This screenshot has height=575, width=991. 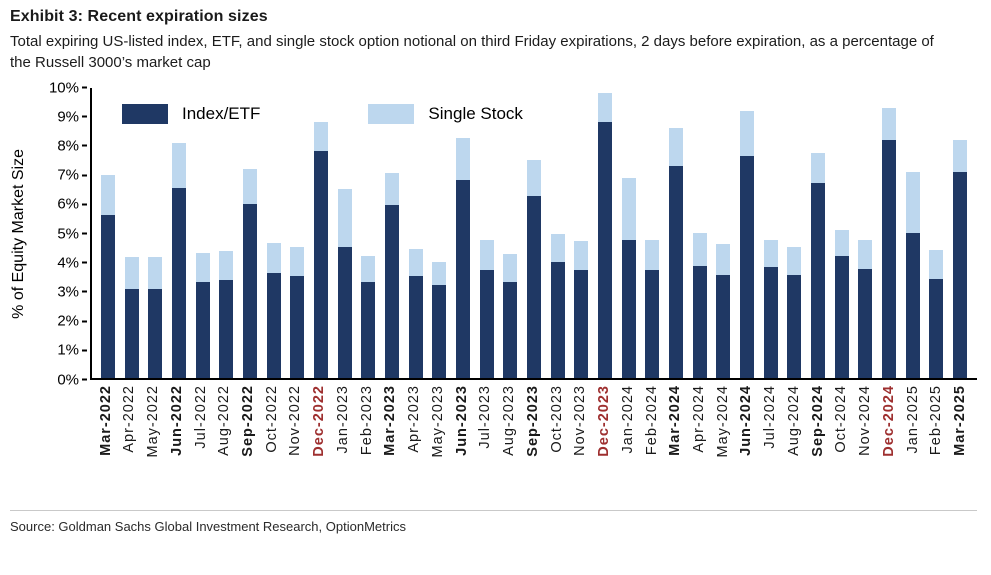 What do you see at coordinates (937, 444) in the screenshot?
I see `x-label-cell: Feb-2025` at bounding box center [937, 444].